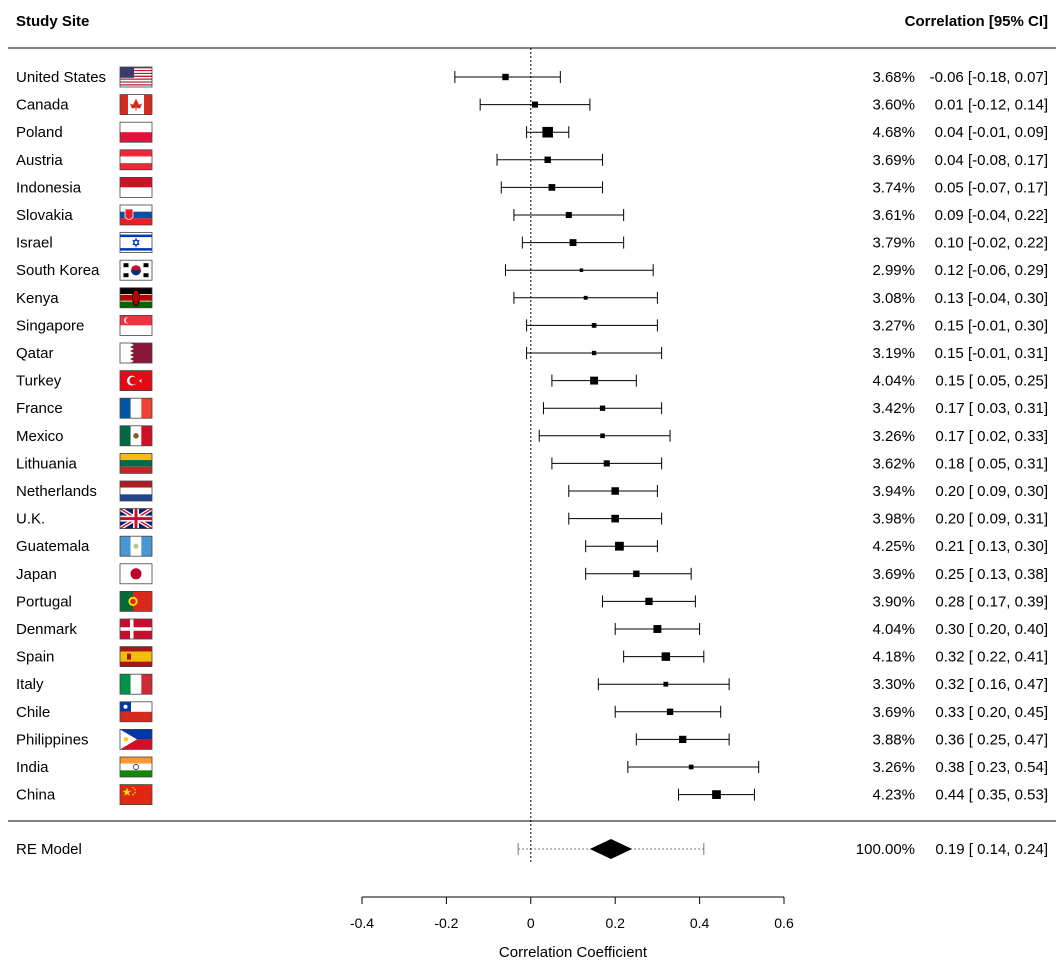 This screenshot has width=1064, height=963. What do you see at coordinates (532, 546) in the screenshot?
I see `study-row: Guatemala 4.25% 0.21 [ 0.13, 0.30]` at bounding box center [532, 546].